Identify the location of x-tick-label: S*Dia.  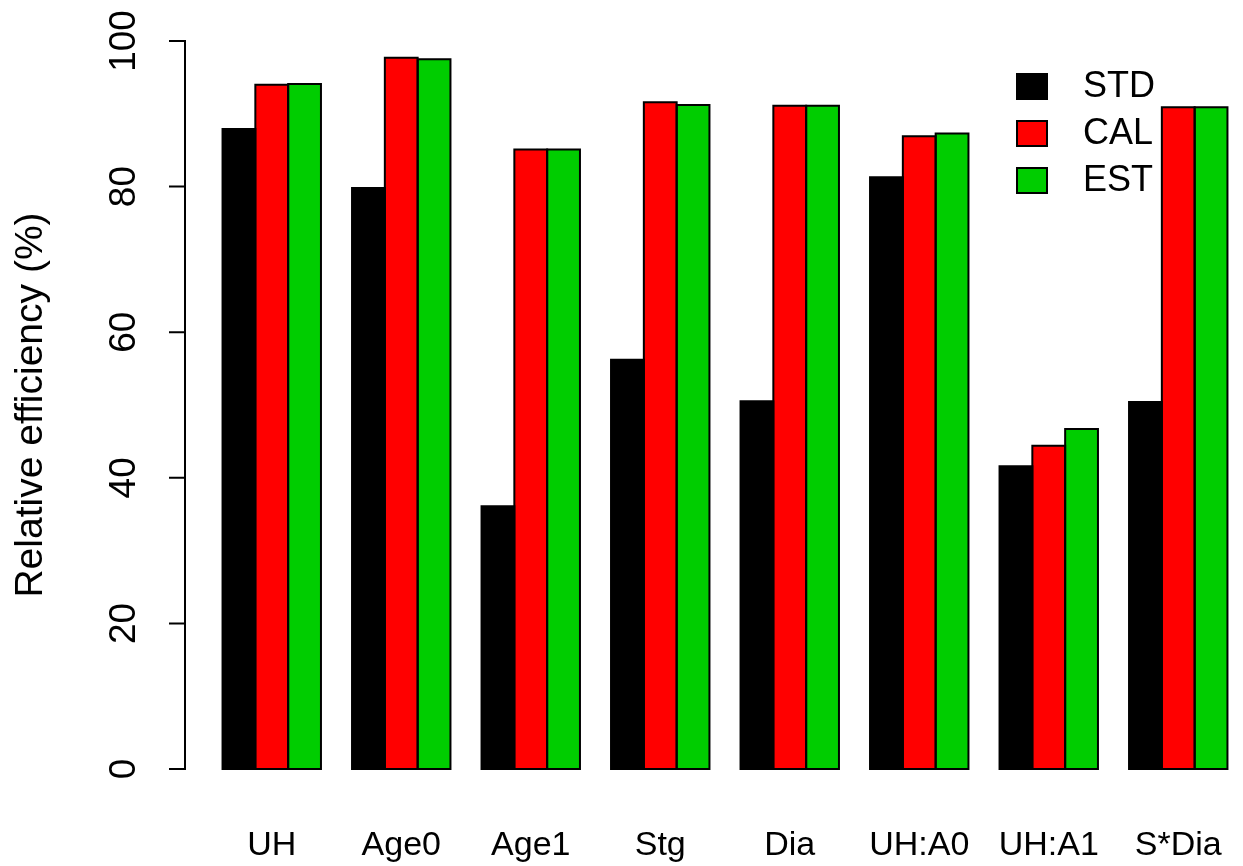
(1178, 842).